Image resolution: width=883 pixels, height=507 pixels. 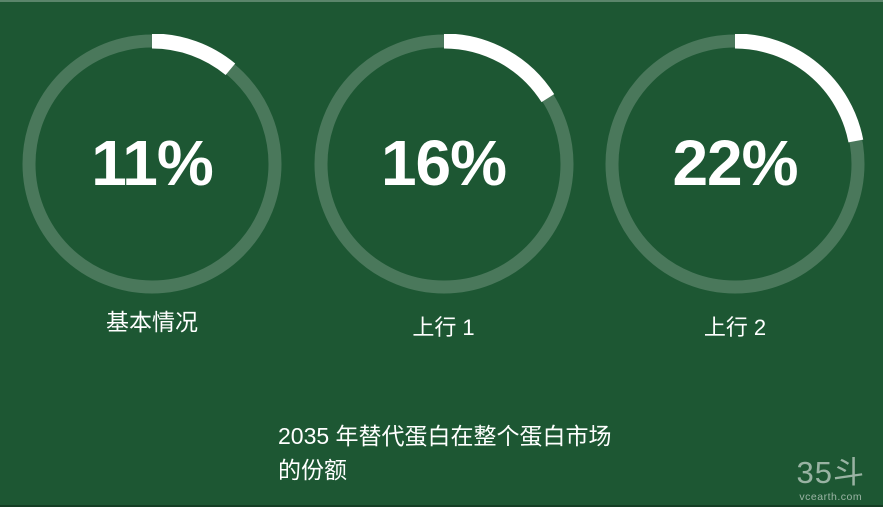 What do you see at coordinates (445, 436) in the screenshot?
I see `chart-caption-line1: 2035 年替代蛋白在整个蛋白市场` at bounding box center [445, 436].